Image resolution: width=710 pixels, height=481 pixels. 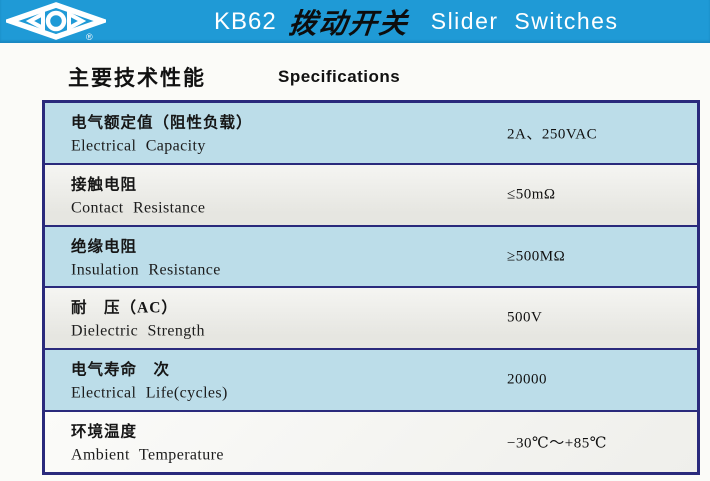 What do you see at coordinates (525, 317) in the screenshot?
I see `spec-value: 500V` at bounding box center [525, 317].